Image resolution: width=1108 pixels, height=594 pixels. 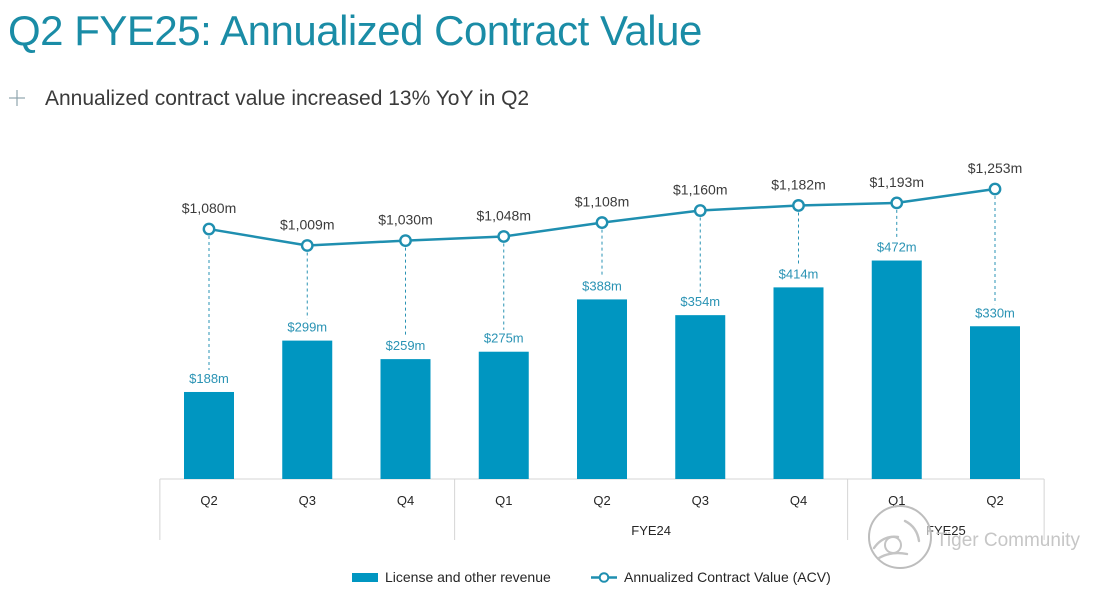 What do you see at coordinates (727, 577) in the screenshot?
I see `legend-label-acv: Annualized Contract Value (ACV)` at bounding box center [727, 577].